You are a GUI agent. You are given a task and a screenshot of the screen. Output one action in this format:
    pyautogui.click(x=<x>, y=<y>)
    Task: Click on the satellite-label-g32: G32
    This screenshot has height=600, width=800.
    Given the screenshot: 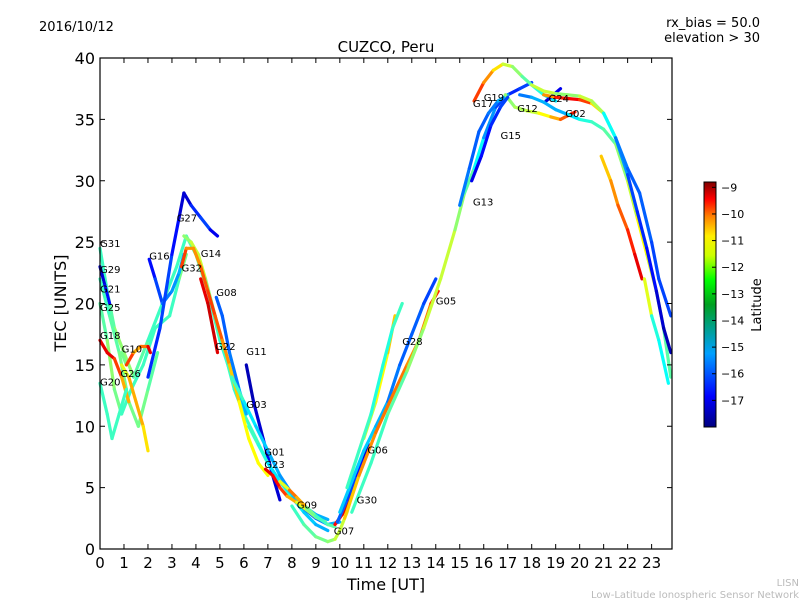 What is the action you would take?
    pyautogui.click(x=192, y=269)
    